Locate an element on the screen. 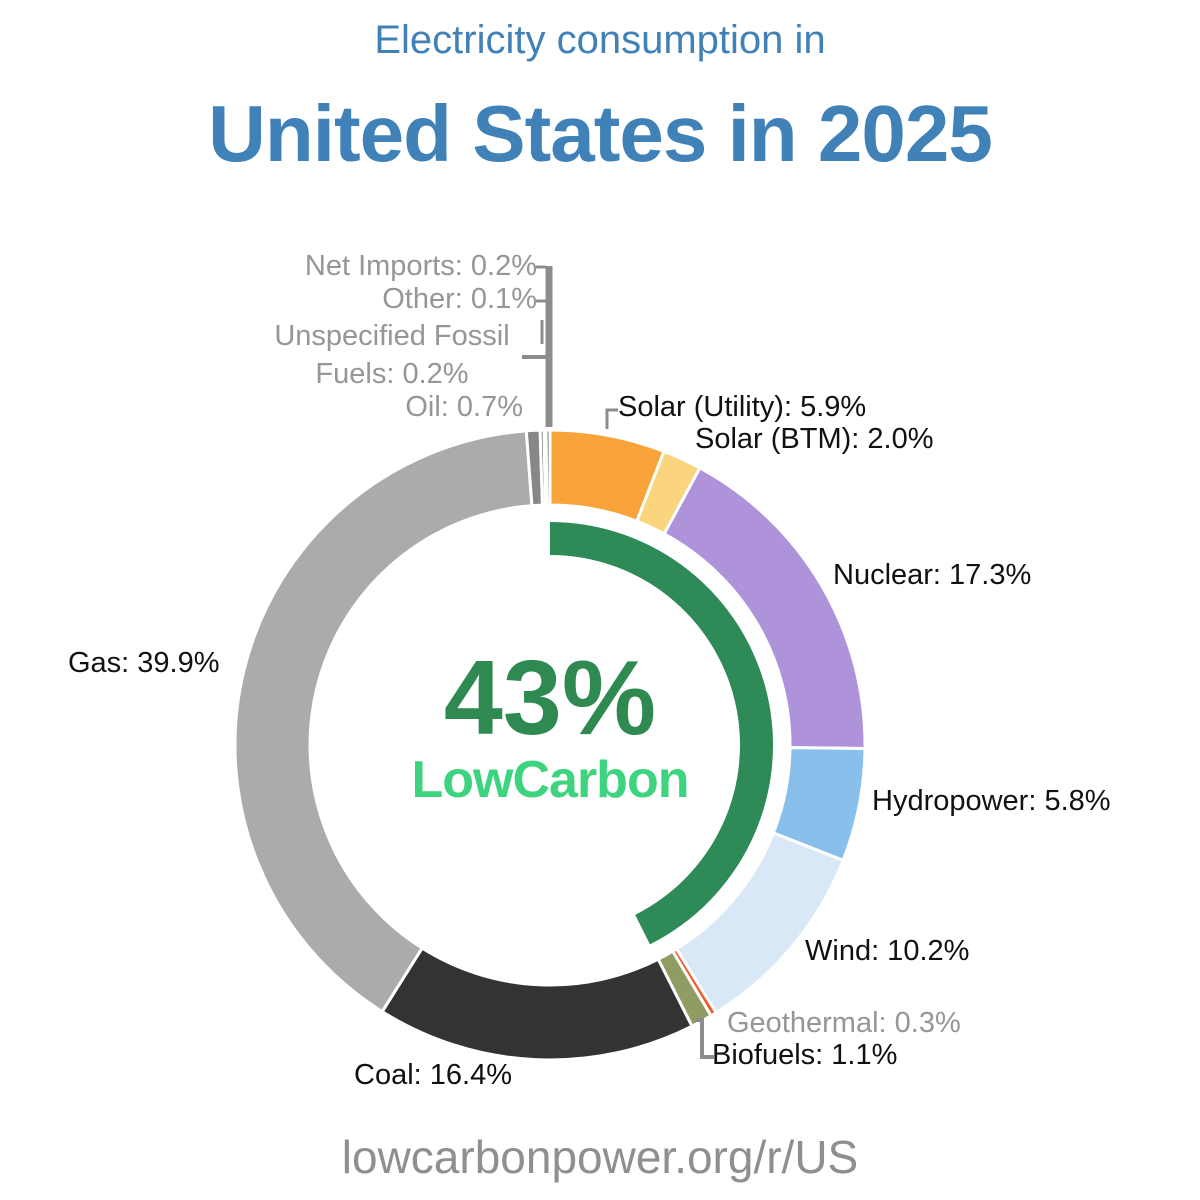  label-nuclear: Nuclear: 17.3% is located at coordinates (932, 575).